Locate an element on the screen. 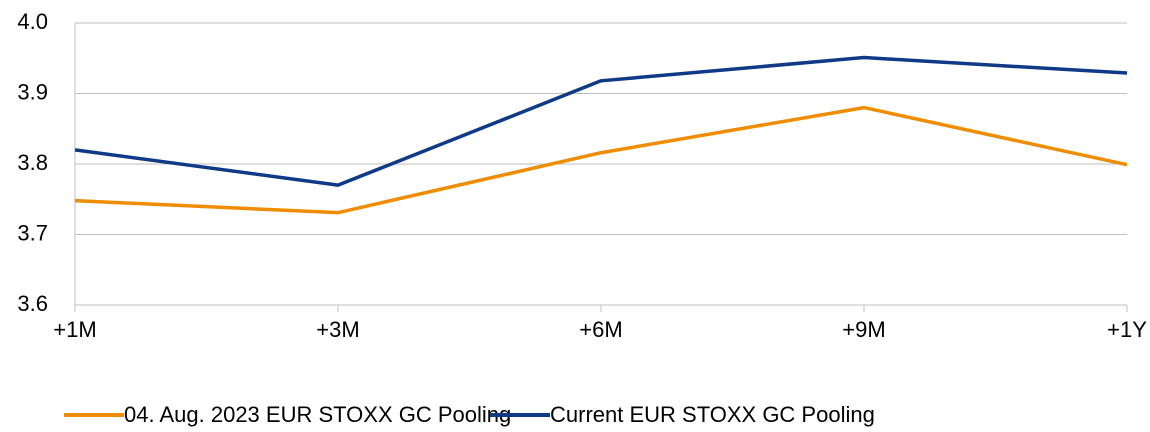 This screenshot has height=432, width=1150. x-tick-label: +1Y is located at coordinates (1127, 329).